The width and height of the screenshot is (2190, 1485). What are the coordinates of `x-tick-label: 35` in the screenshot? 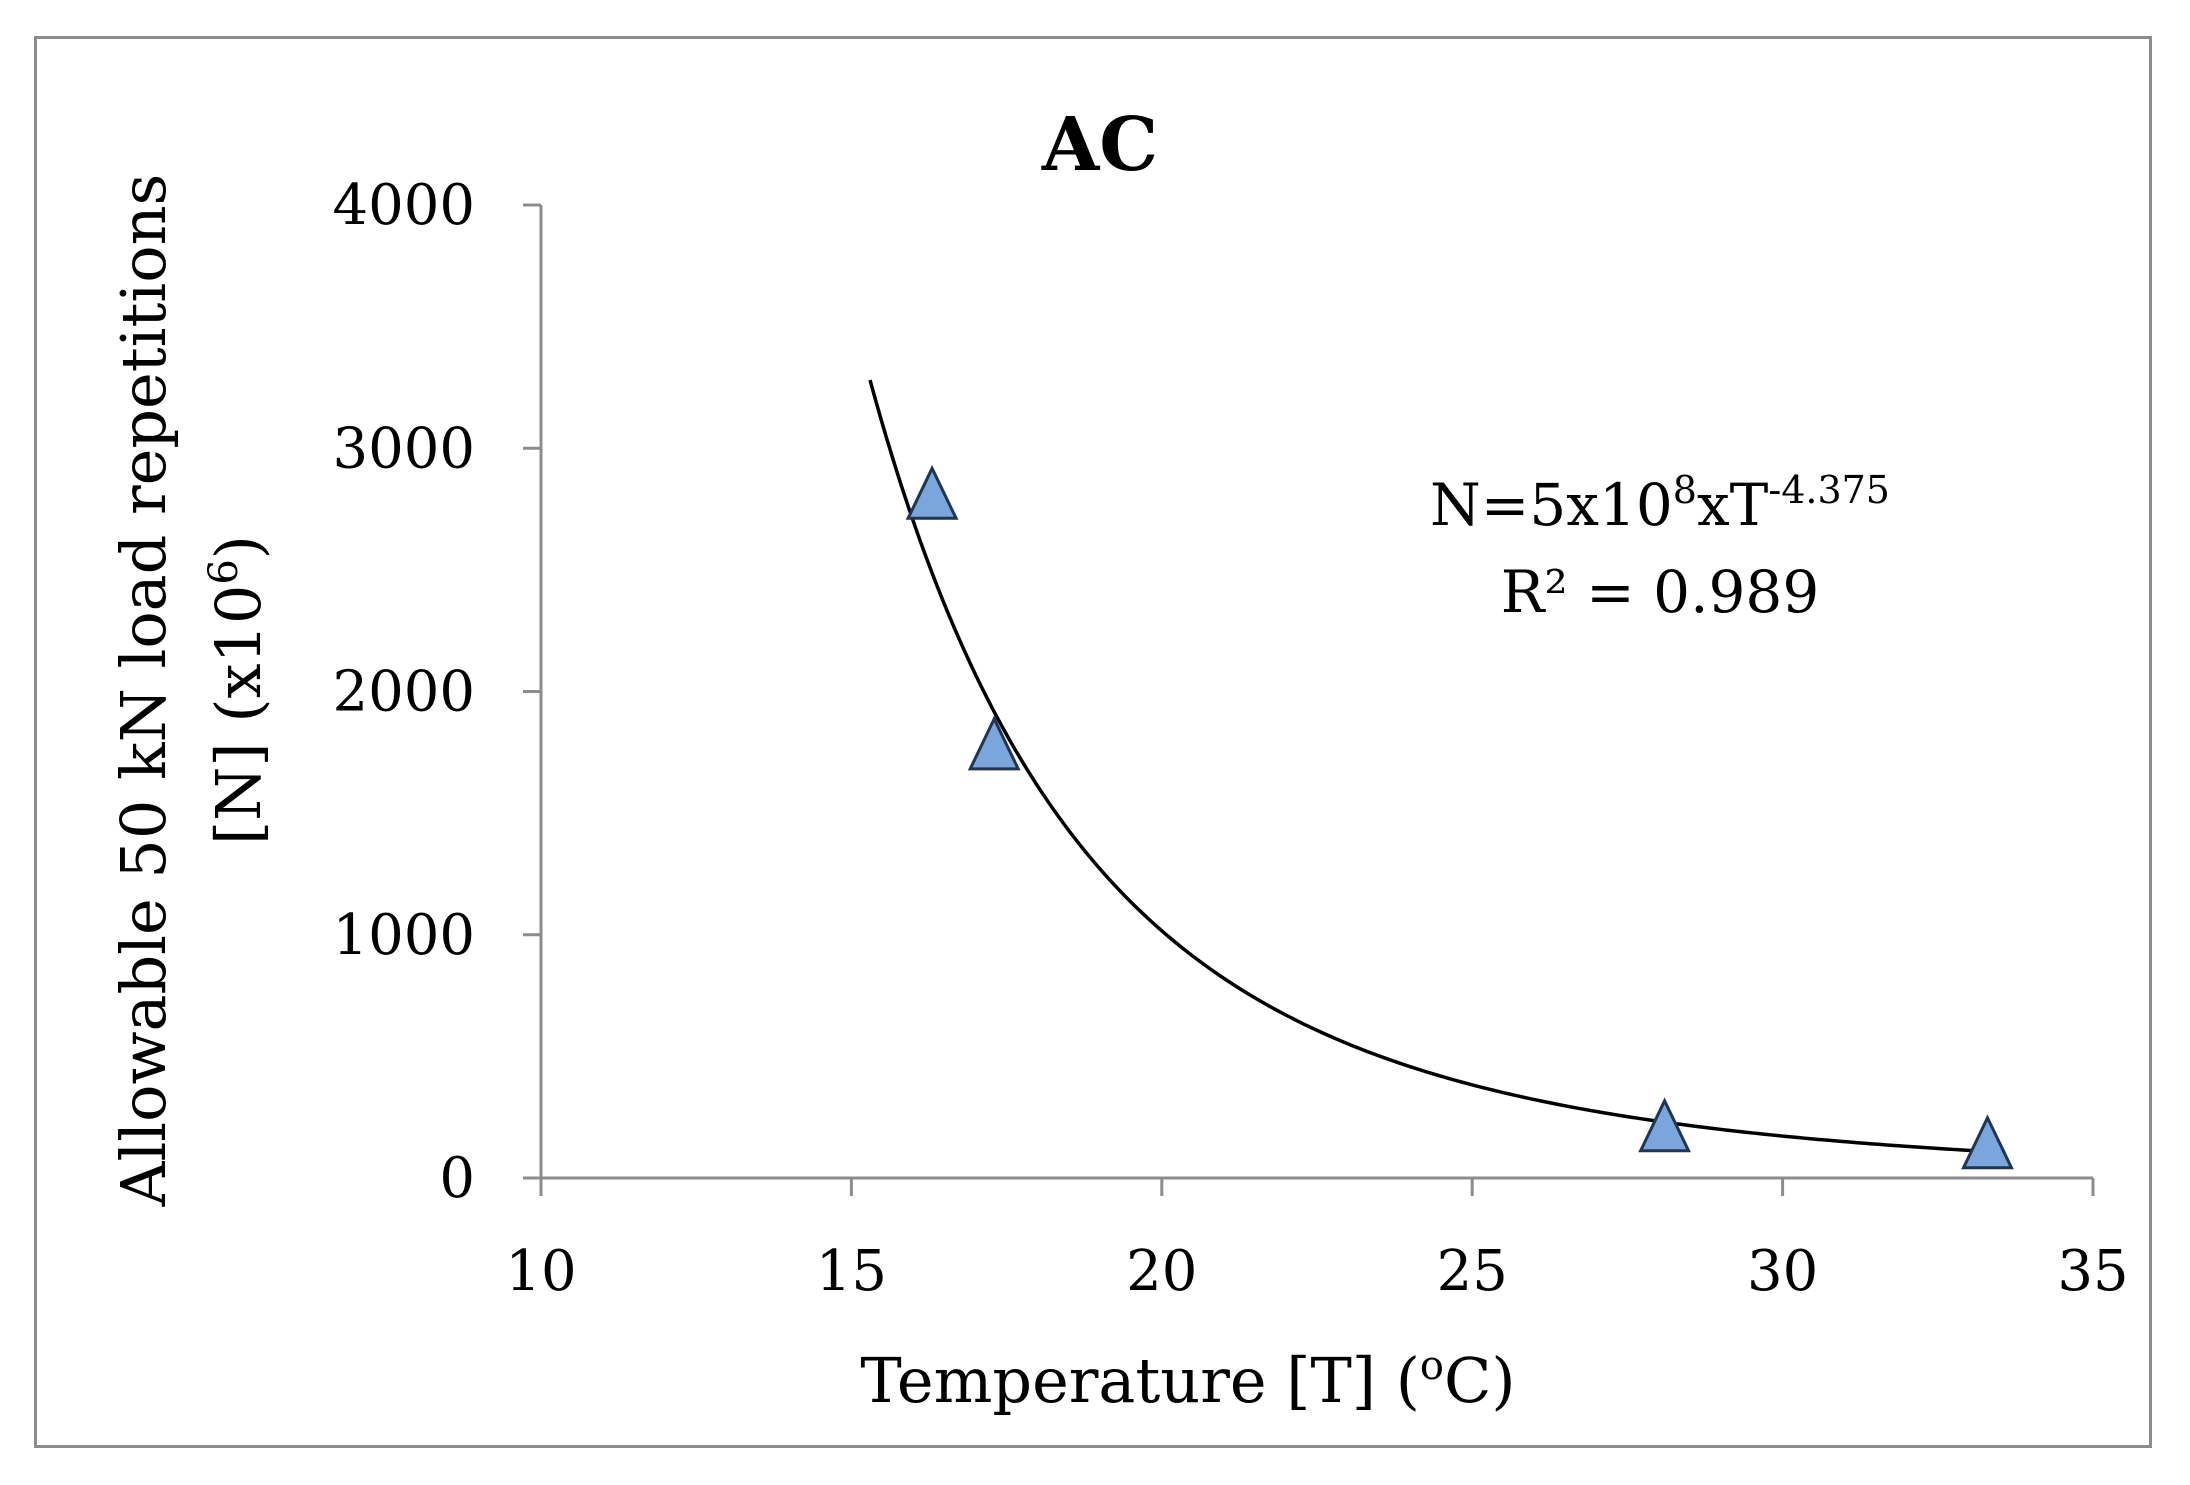 It's located at (2092, 1271).